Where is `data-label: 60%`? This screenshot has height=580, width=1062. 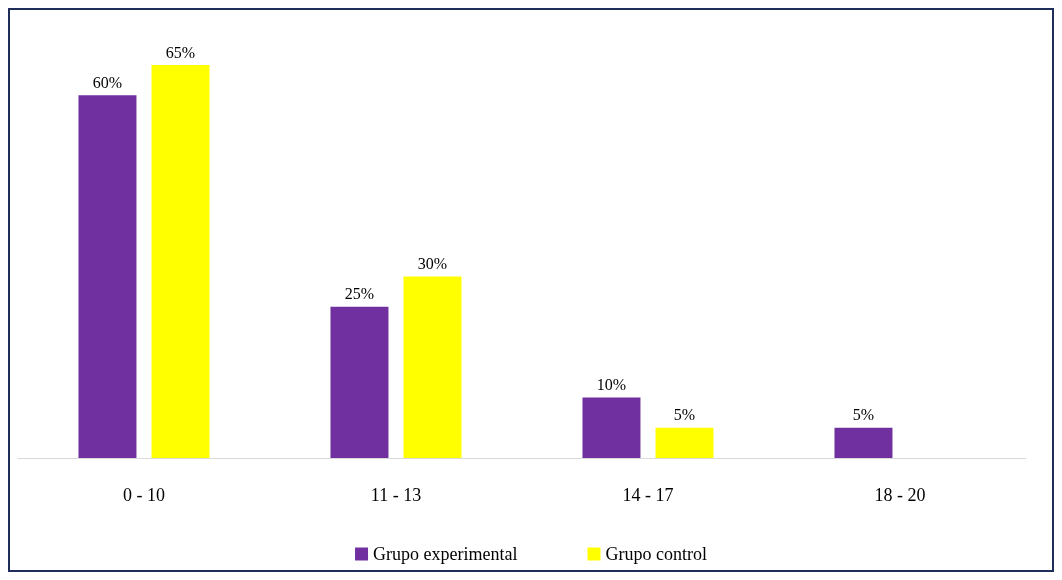 data-label: 60% is located at coordinates (107, 82).